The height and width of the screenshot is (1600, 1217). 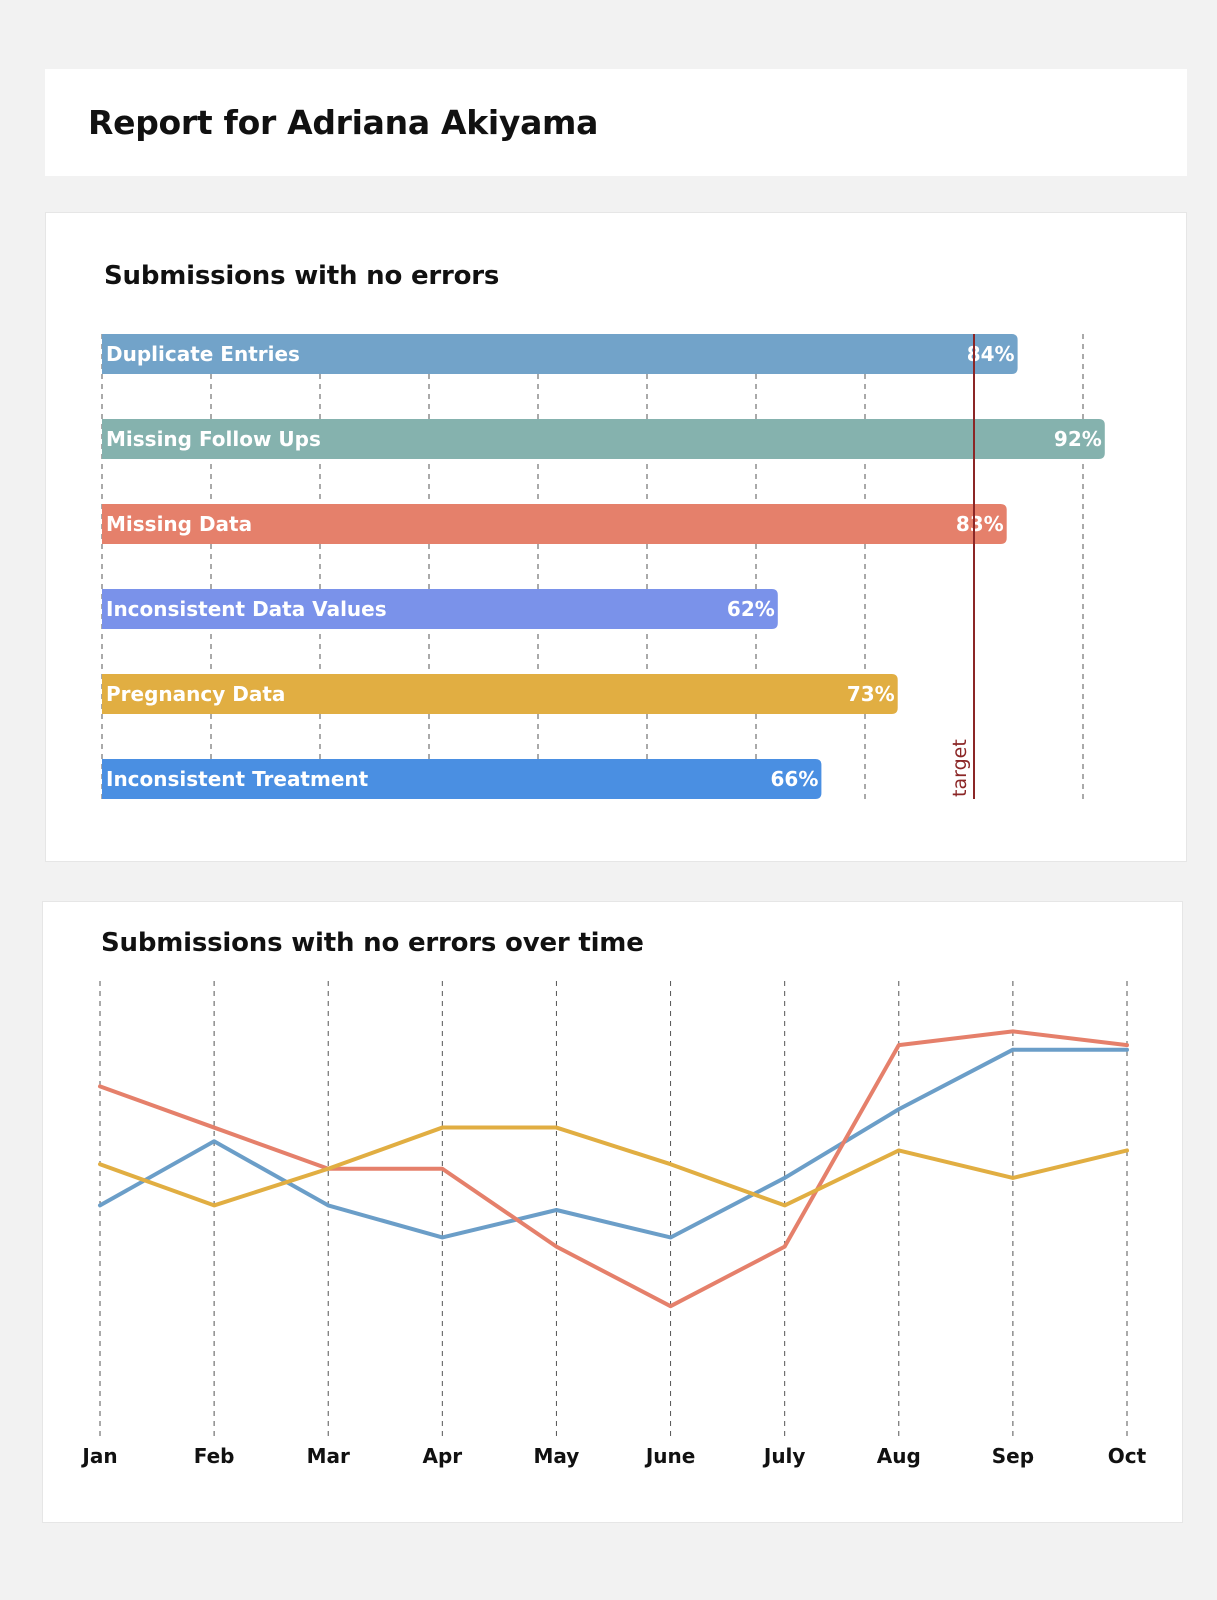 I want to click on x-tick-oct: Oct, so click(x=1127, y=1456).